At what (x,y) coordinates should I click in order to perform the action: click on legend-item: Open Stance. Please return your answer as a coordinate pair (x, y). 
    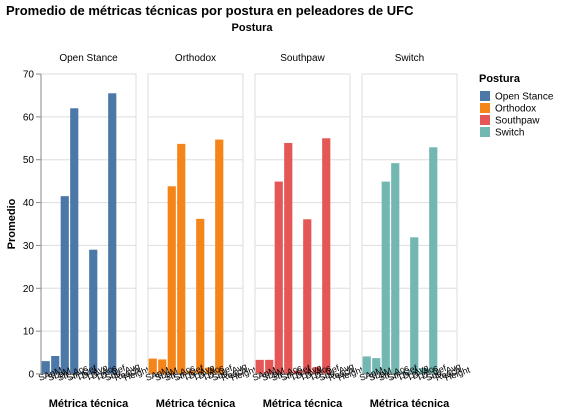
    Looking at the image, I should click on (517, 97).